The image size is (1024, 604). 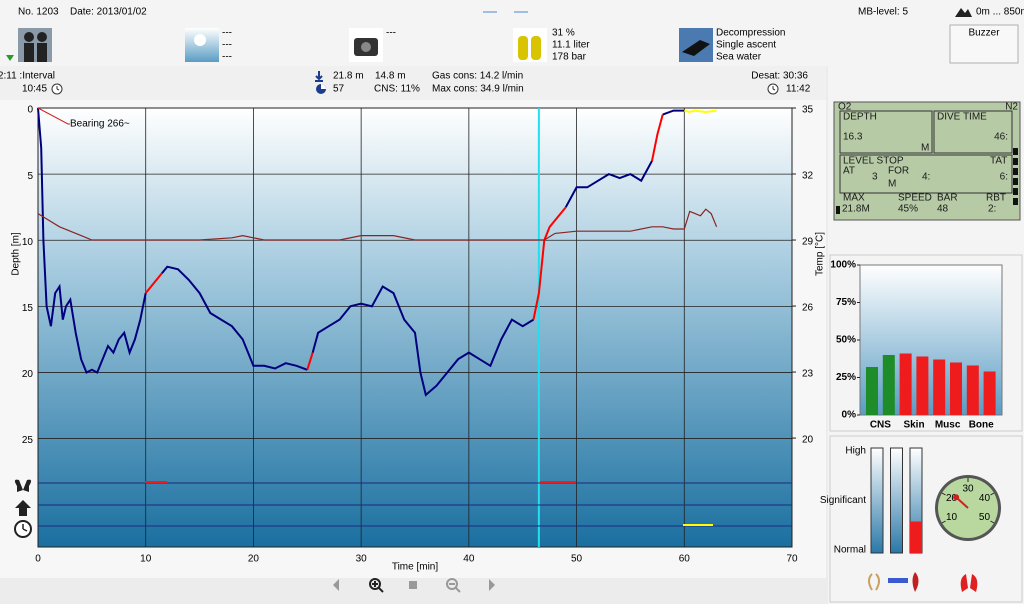 What do you see at coordinates (1000, 12) in the screenshot?
I see `altitude: 0m ... 850m` at bounding box center [1000, 12].